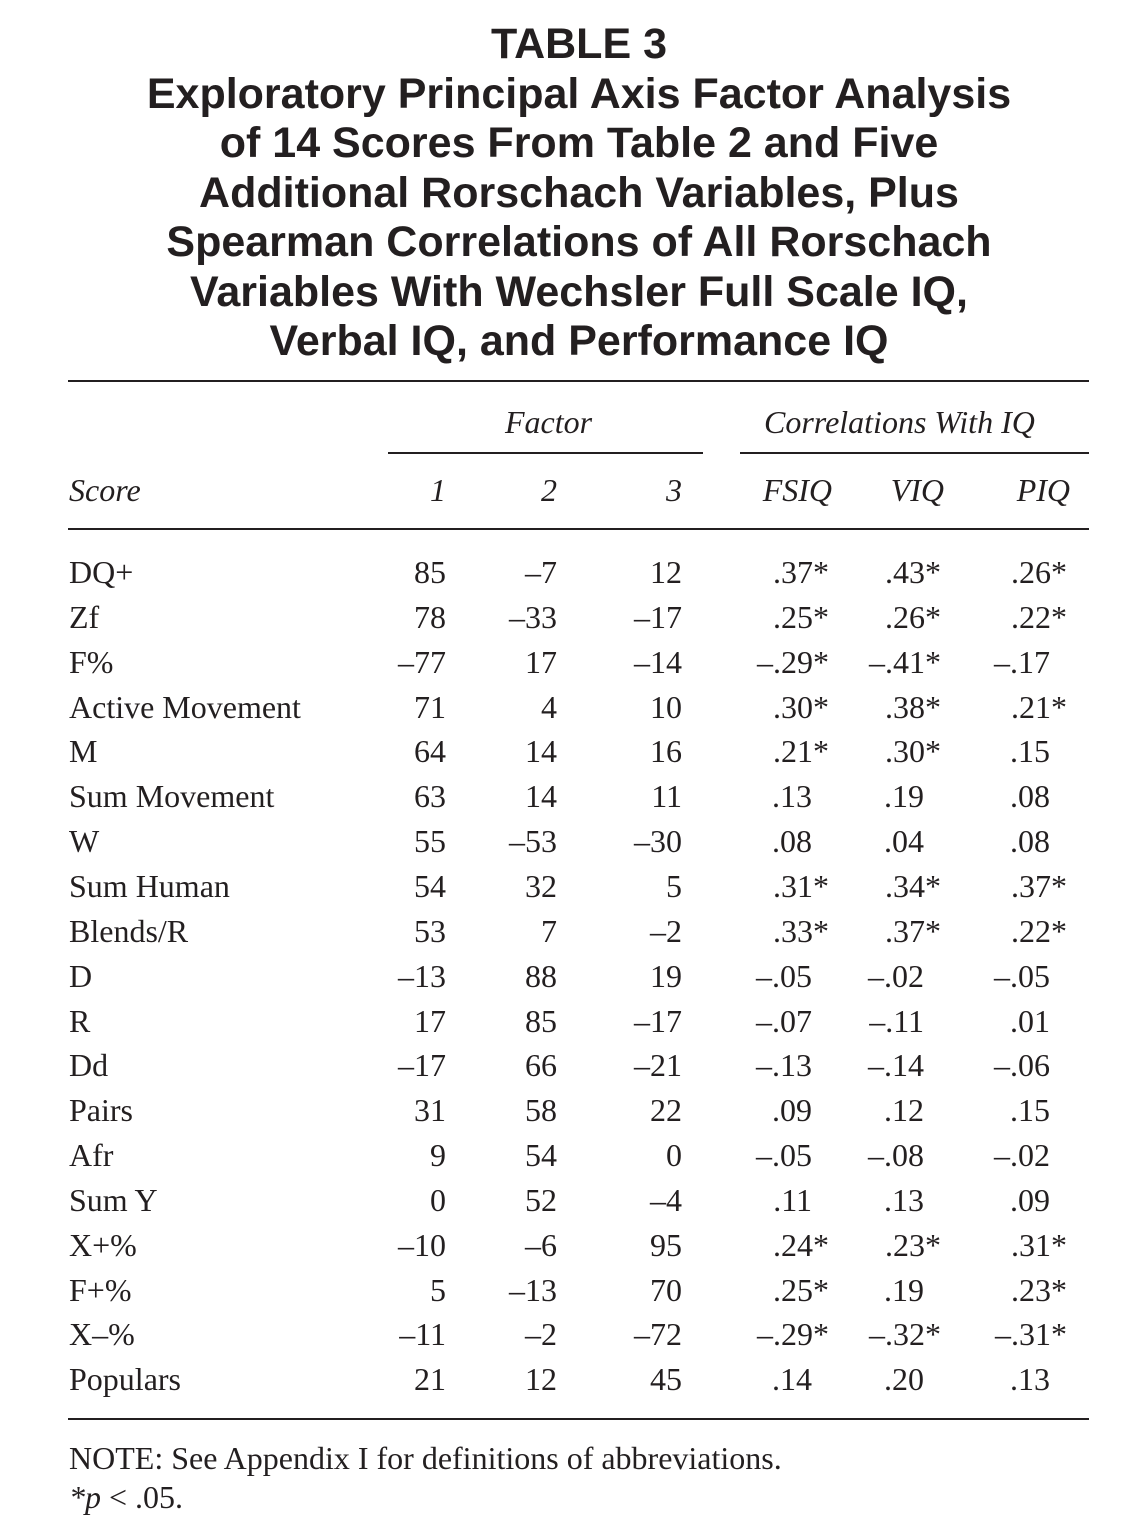 The image size is (1134, 1530). What do you see at coordinates (792, 796) in the screenshot?
I see `table-cell: .13` at bounding box center [792, 796].